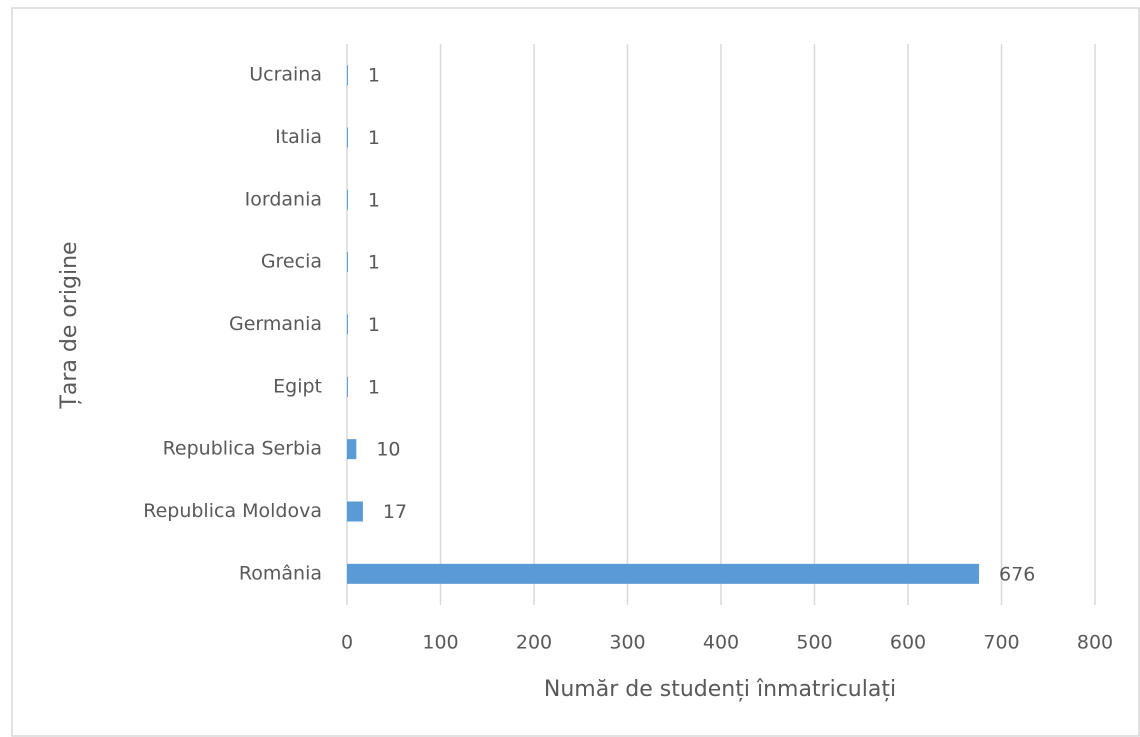  I want to click on y-tick-label: Italia, so click(298, 137).